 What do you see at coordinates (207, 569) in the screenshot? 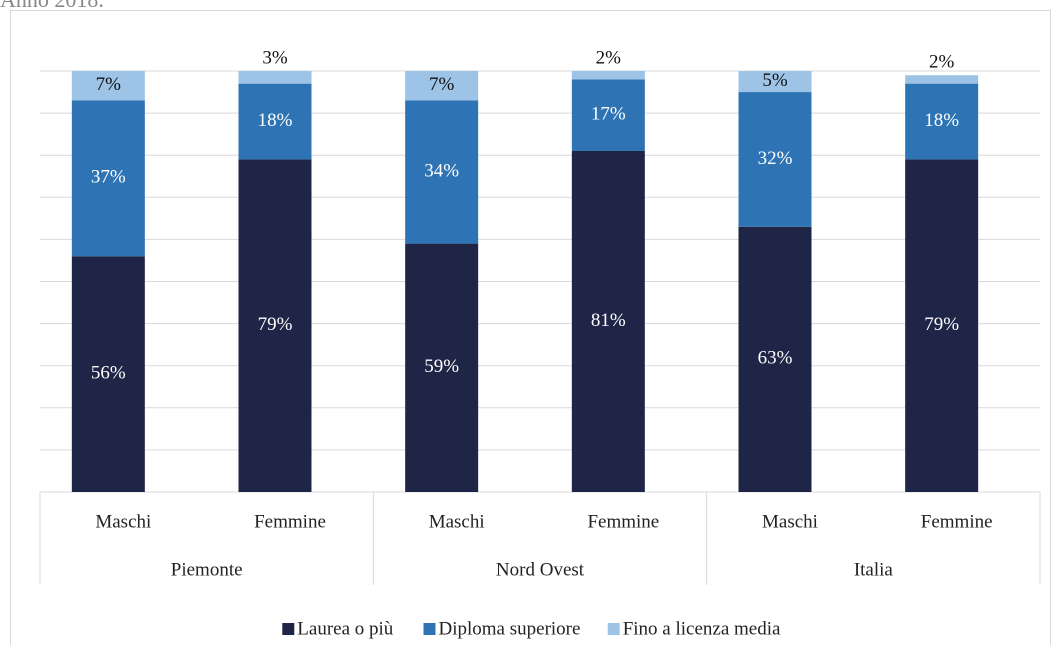
I see `group-label: Piemonte` at bounding box center [207, 569].